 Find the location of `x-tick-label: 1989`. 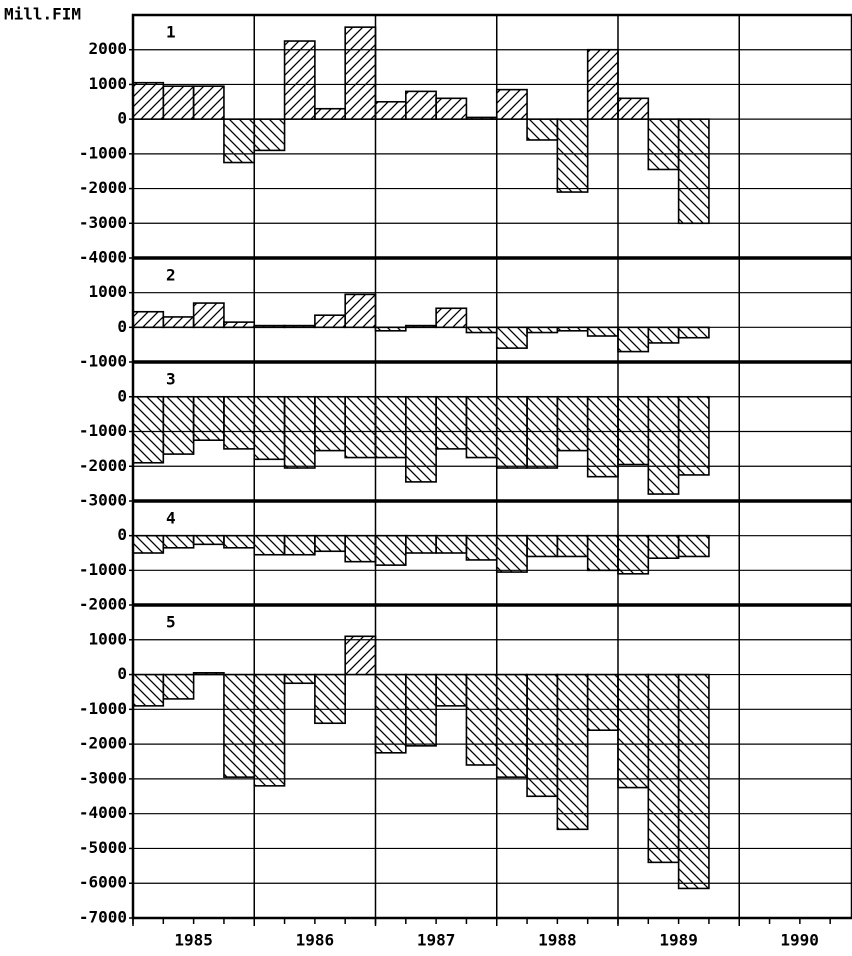

x-tick-label: 1989 is located at coordinates (678, 940).